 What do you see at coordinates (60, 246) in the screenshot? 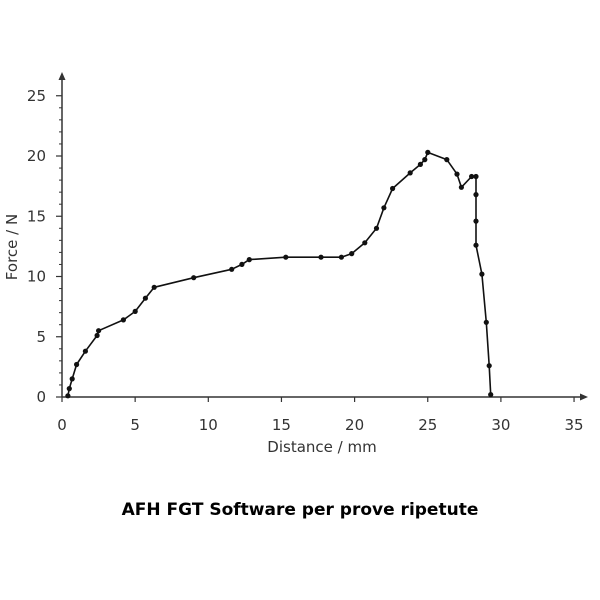
I see `minor-ticks` at bounding box center [60, 246].